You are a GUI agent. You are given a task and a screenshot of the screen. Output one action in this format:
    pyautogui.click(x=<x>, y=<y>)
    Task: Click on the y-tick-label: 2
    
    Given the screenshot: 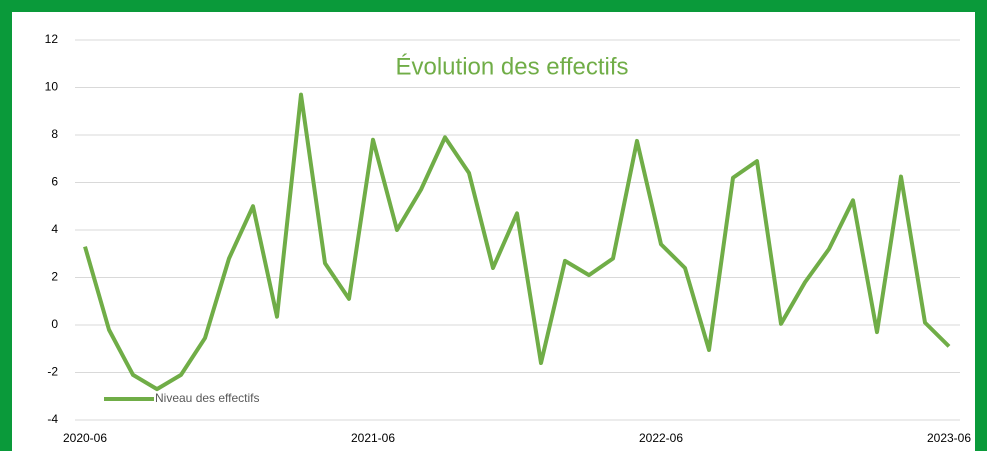 What is the action you would take?
    pyautogui.click(x=54, y=277)
    